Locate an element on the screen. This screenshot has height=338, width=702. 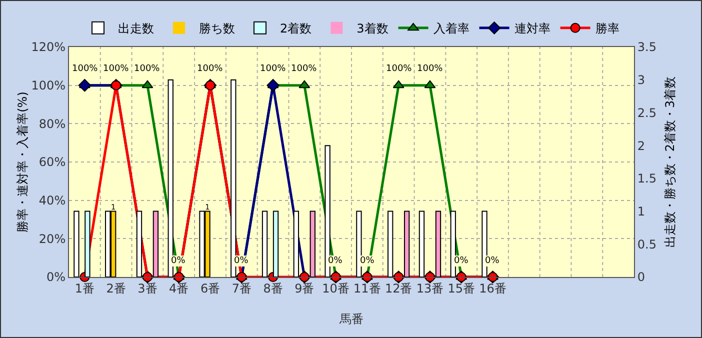
y2-axis-title: 出走数・勝ち数・2着数・3着数 is located at coordinates (670, 162).